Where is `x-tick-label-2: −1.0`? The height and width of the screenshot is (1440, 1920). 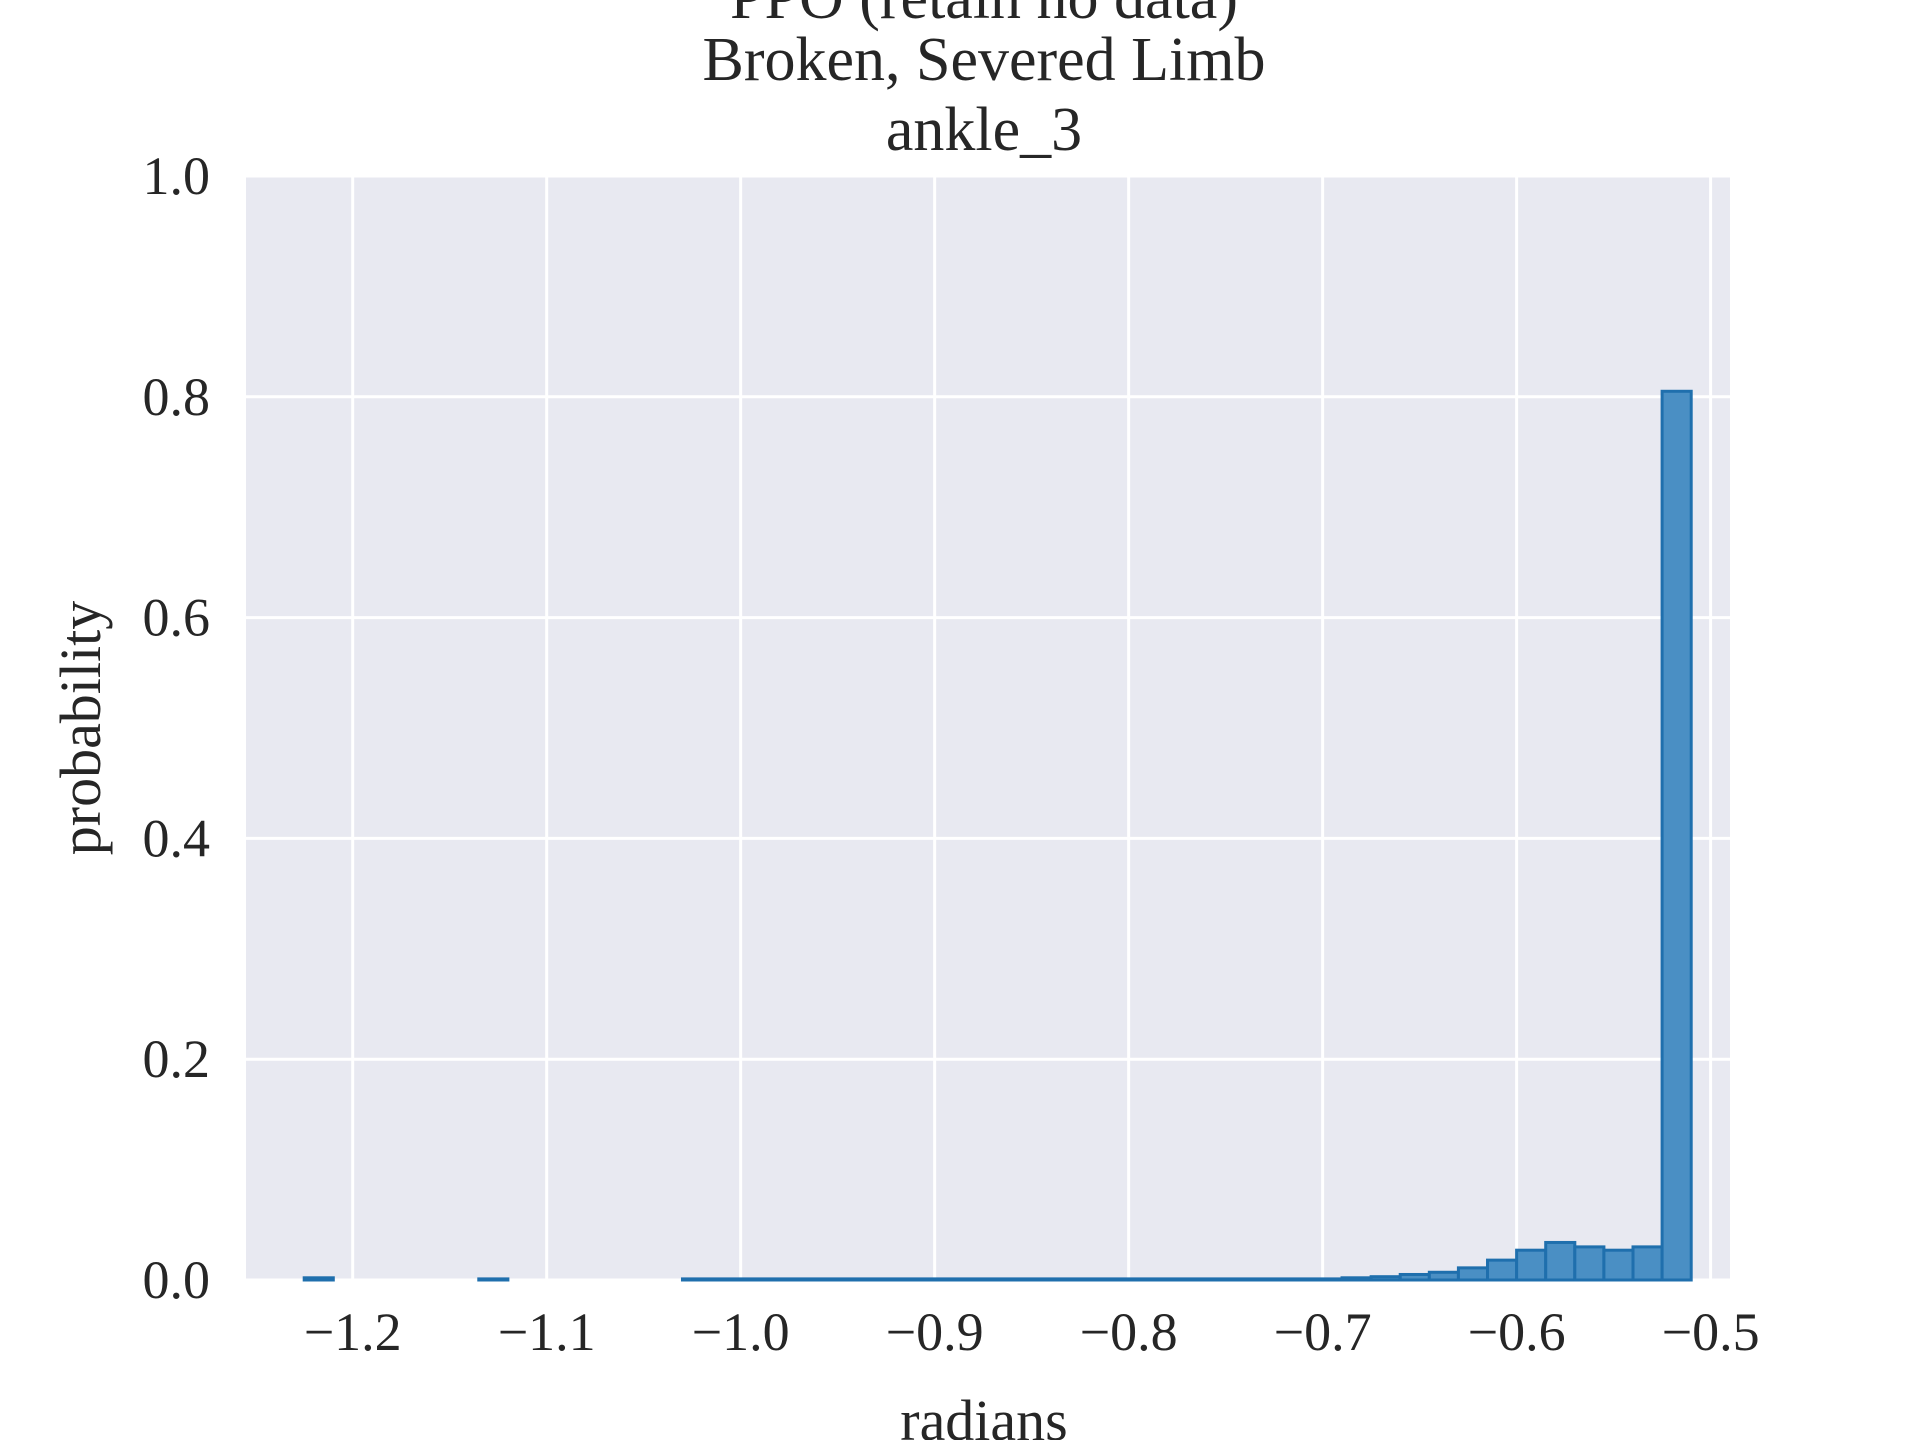
x-tick-label-2: −1.0 is located at coordinates (741, 1332).